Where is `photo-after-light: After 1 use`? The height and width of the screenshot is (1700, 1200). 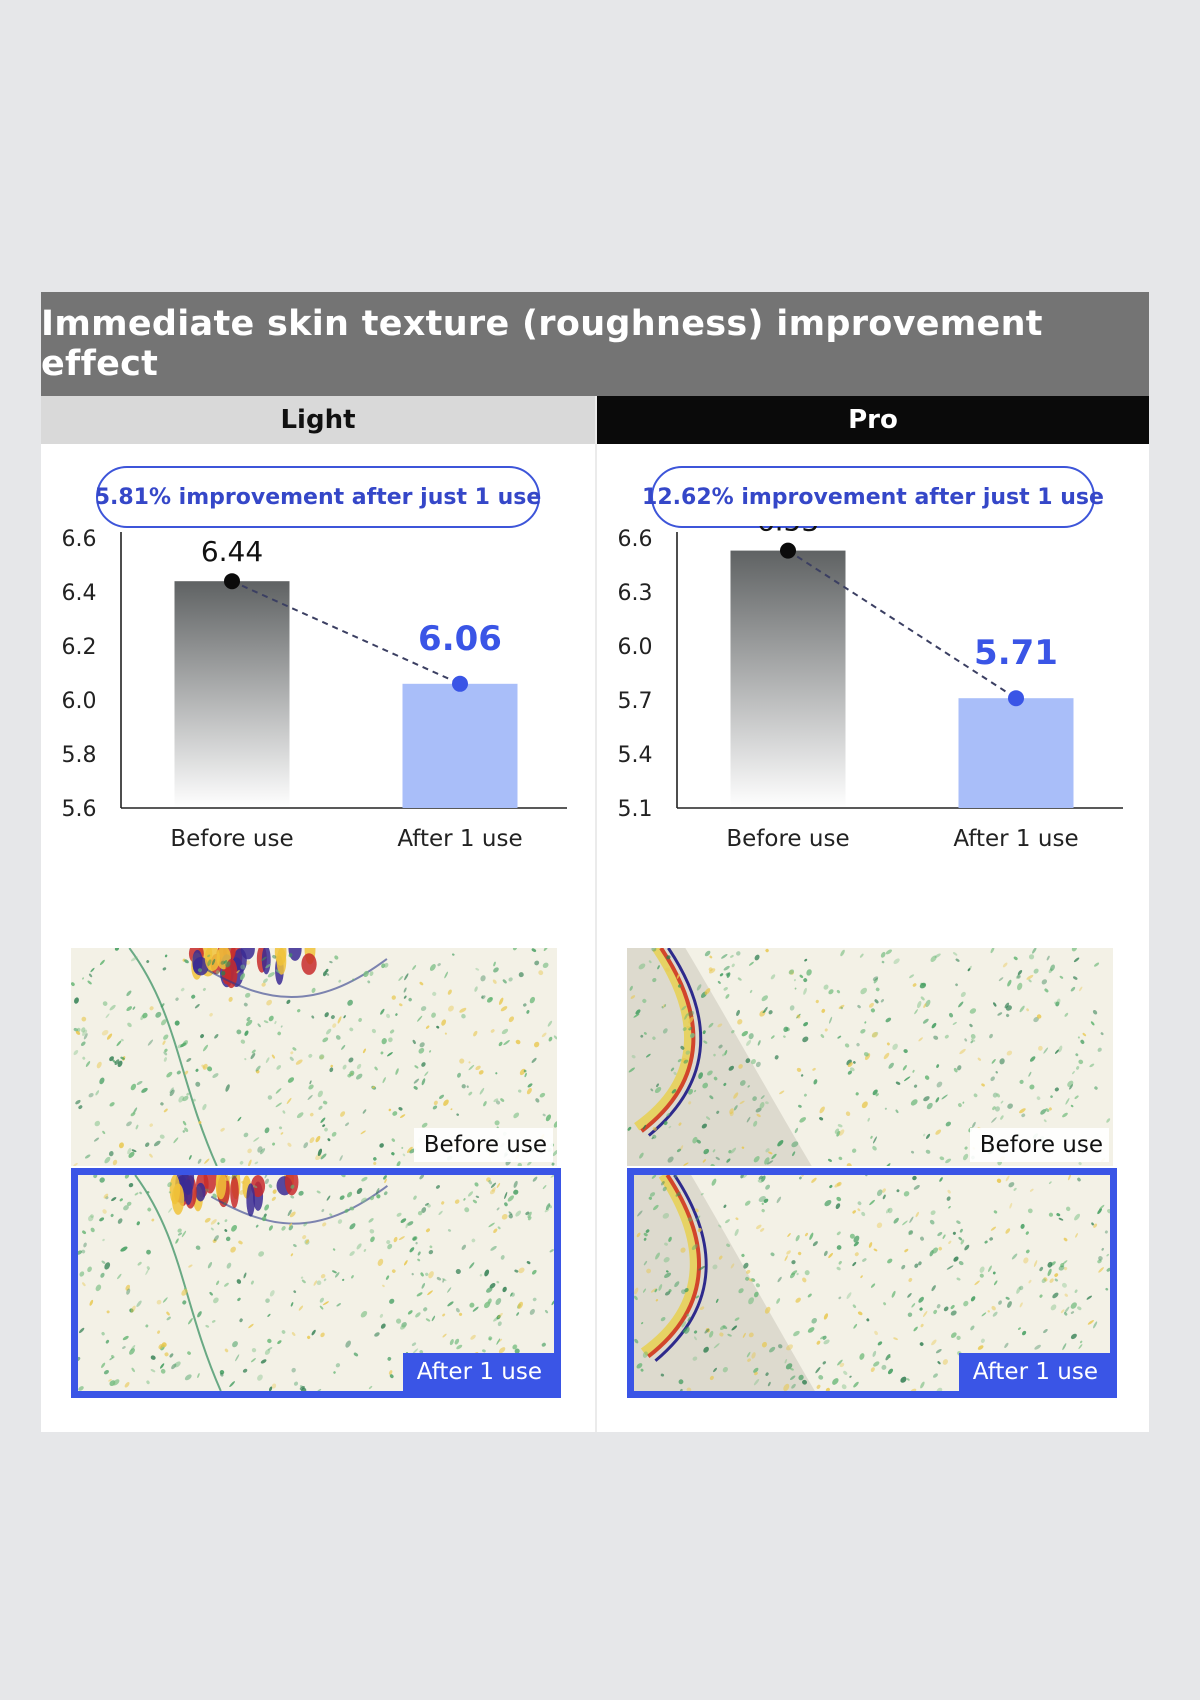 photo-after-light: After 1 use is located at coordinates (316, 1283).